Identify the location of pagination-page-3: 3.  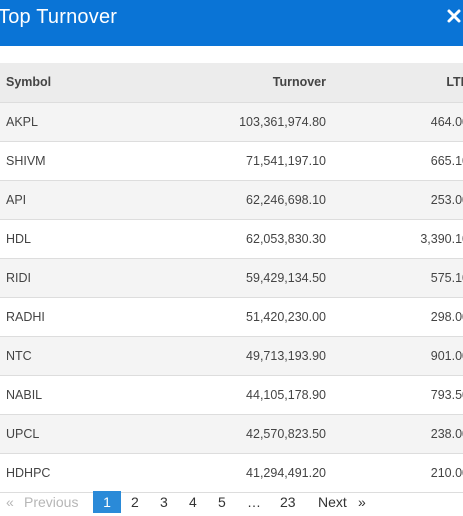
(164, 502).